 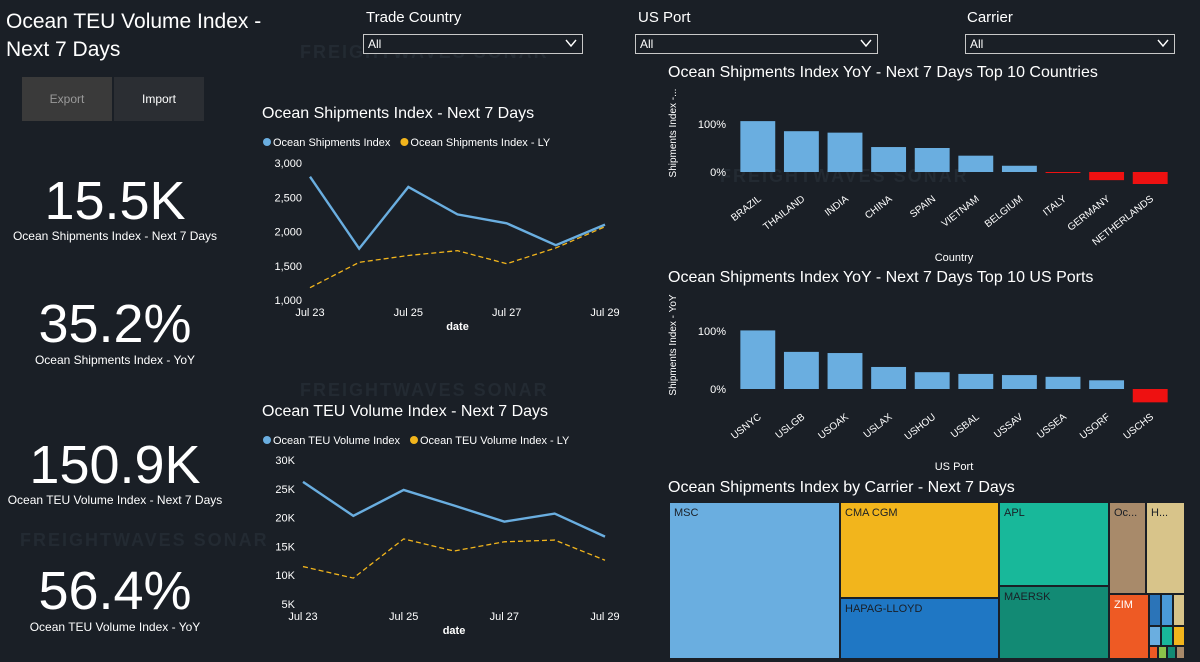 I want to click on us-port-select: All, so click(x=756, y=44).